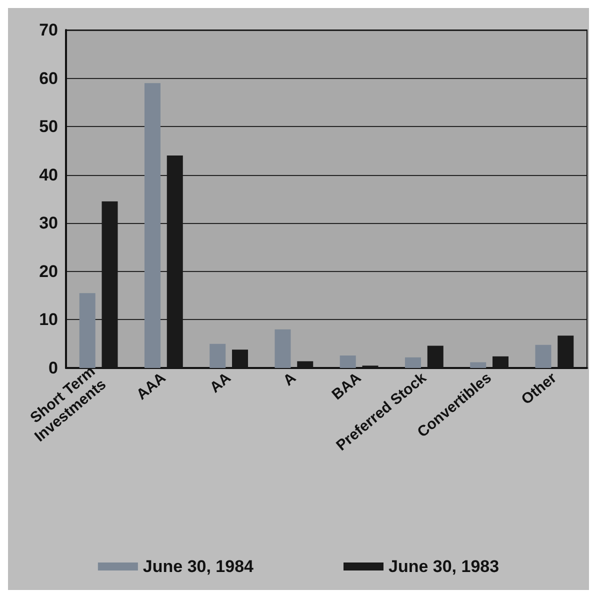  Describe the element at coordinates (48, 320) in the screenshot. I see `y-tick-label: 10` at that location.